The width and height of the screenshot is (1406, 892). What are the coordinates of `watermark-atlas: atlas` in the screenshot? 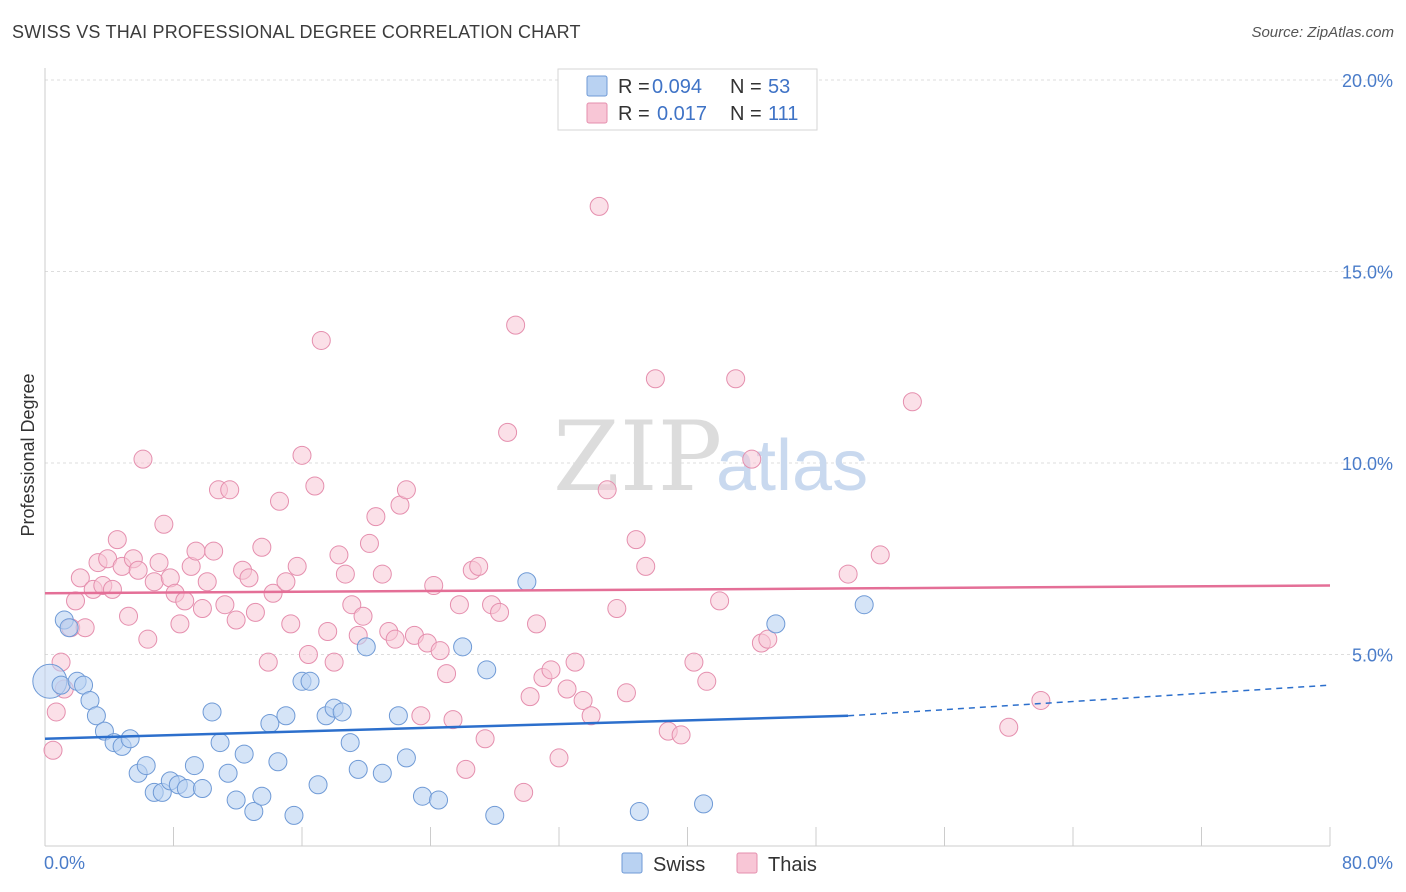 It's located at (792, 466).